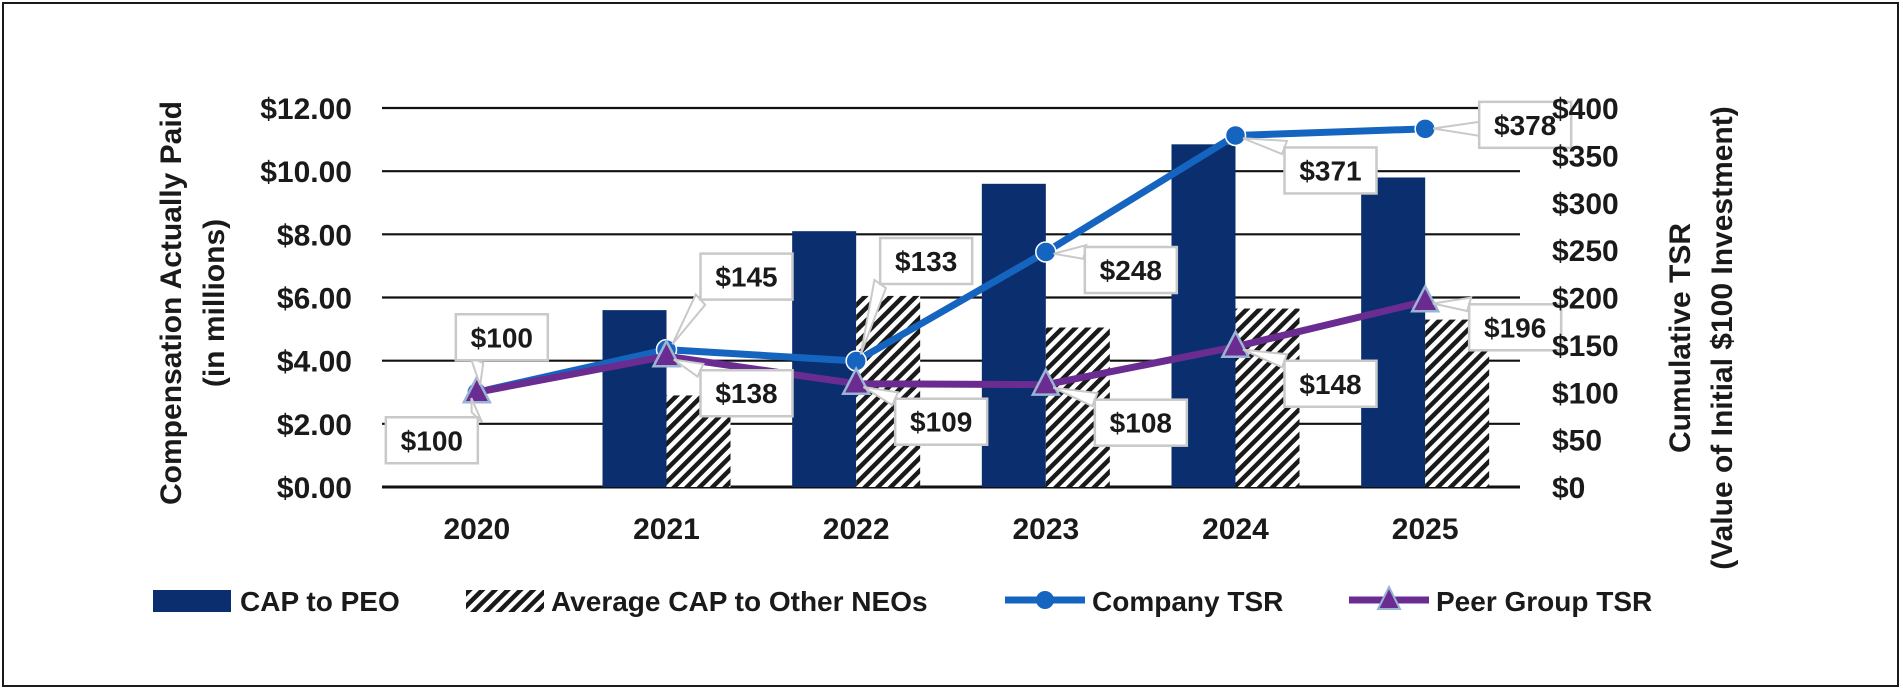  What do you see at coordinates (1585, 204) in the screenshot?
I see `y-right-tick-label: $300` at bounding box center [1585, 204].